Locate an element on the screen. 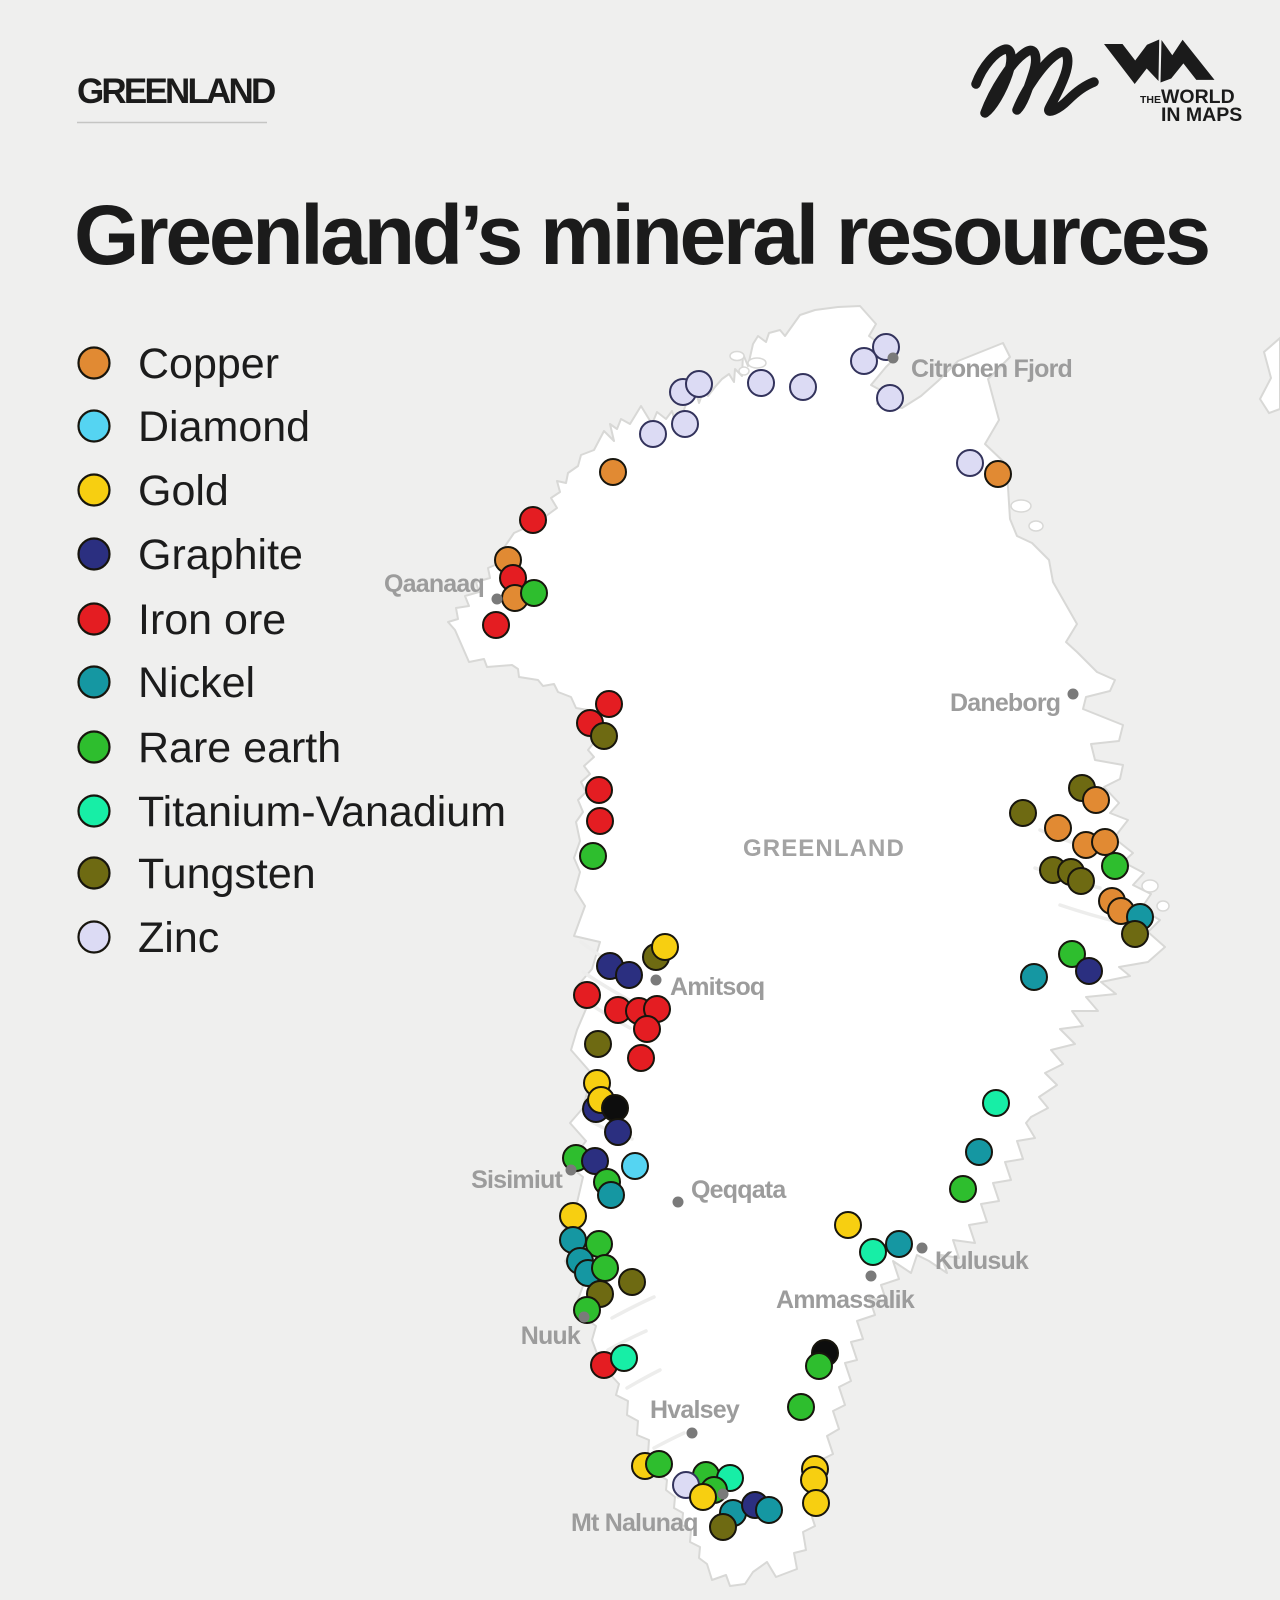 The width and height of the screenshot is (1280, 1600). svg-text: Mt Nalunaq is located at coordinates (634, 1523).